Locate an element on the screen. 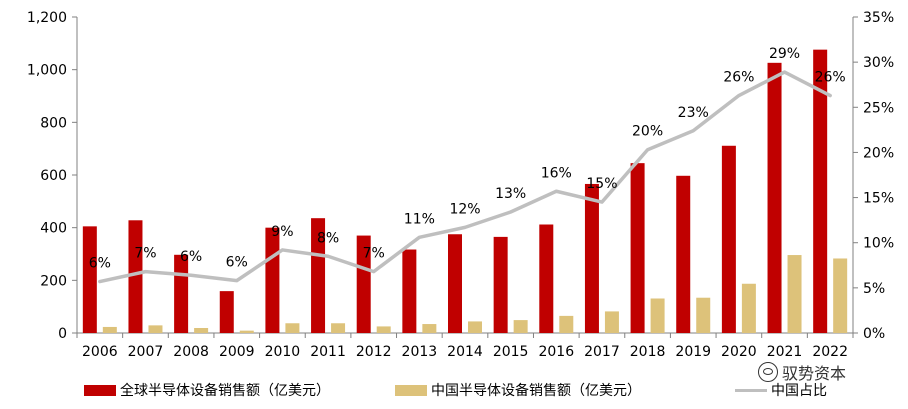 The image size is (908, 409). data-label-china-share: 12% is located at coordinates (464, 209).